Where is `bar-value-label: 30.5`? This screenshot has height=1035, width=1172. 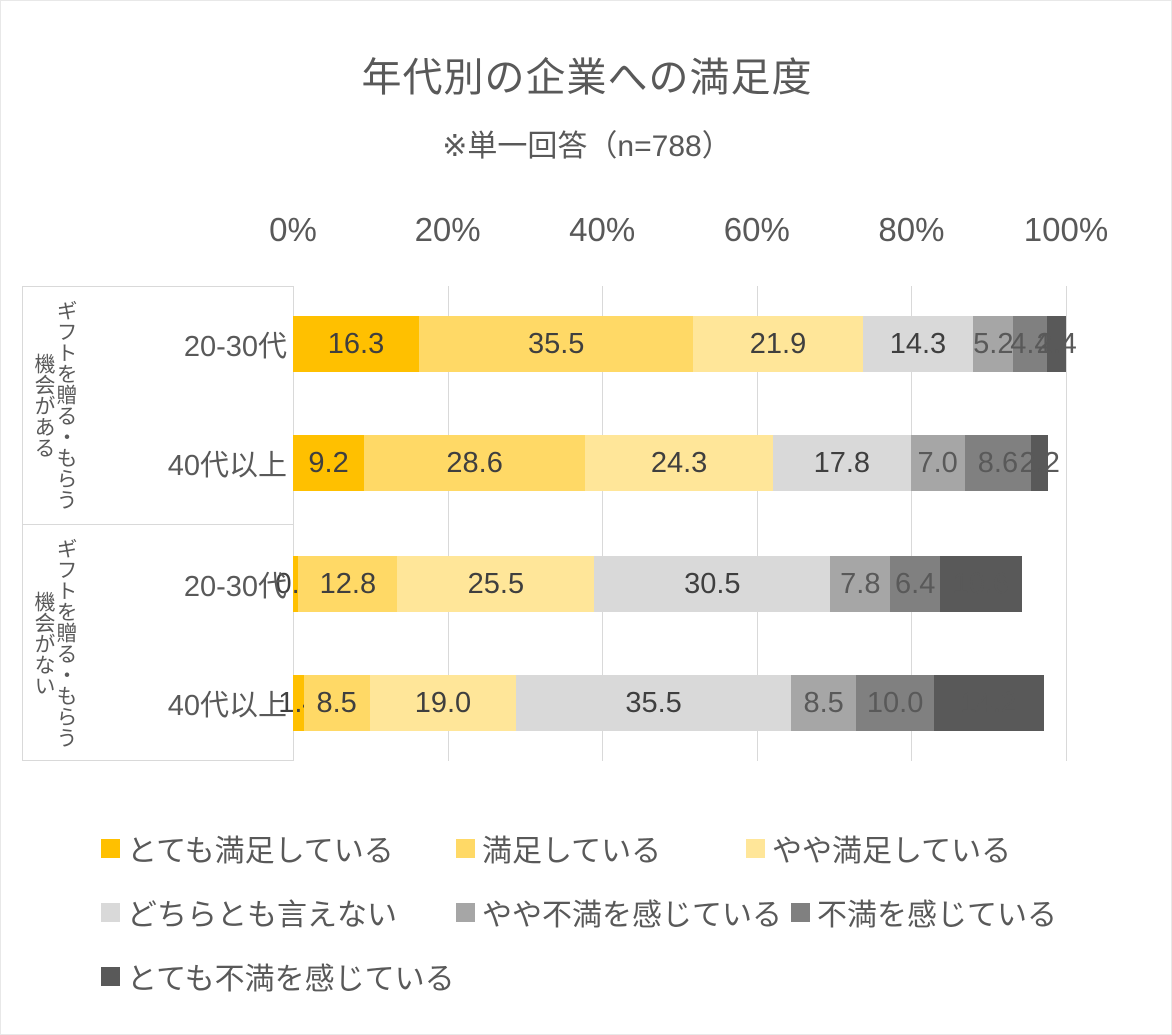 bar-value-label: 30.5 is located at coordinates (712, 583).